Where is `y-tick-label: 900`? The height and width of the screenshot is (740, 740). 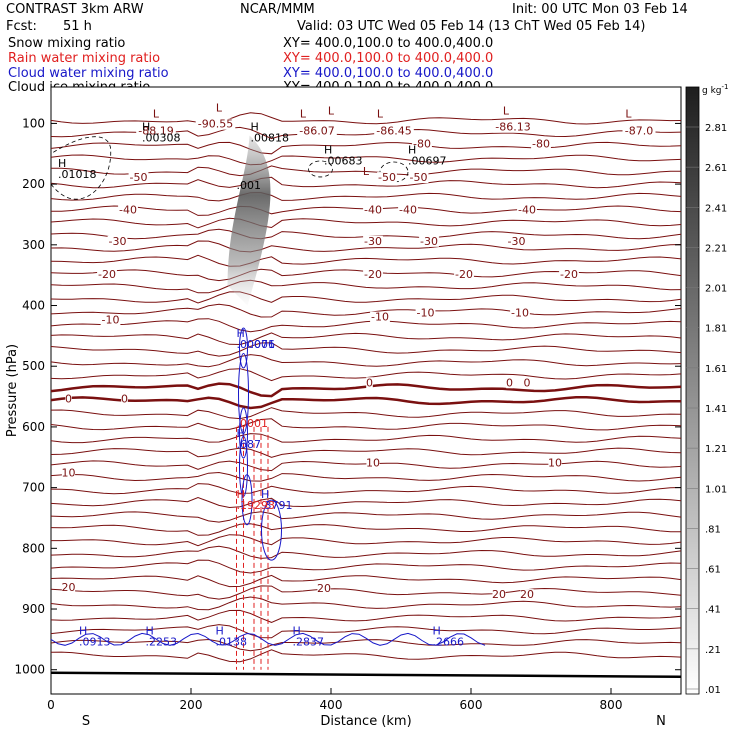 y-tick-label: 900 is located at coordinates (33, 609).